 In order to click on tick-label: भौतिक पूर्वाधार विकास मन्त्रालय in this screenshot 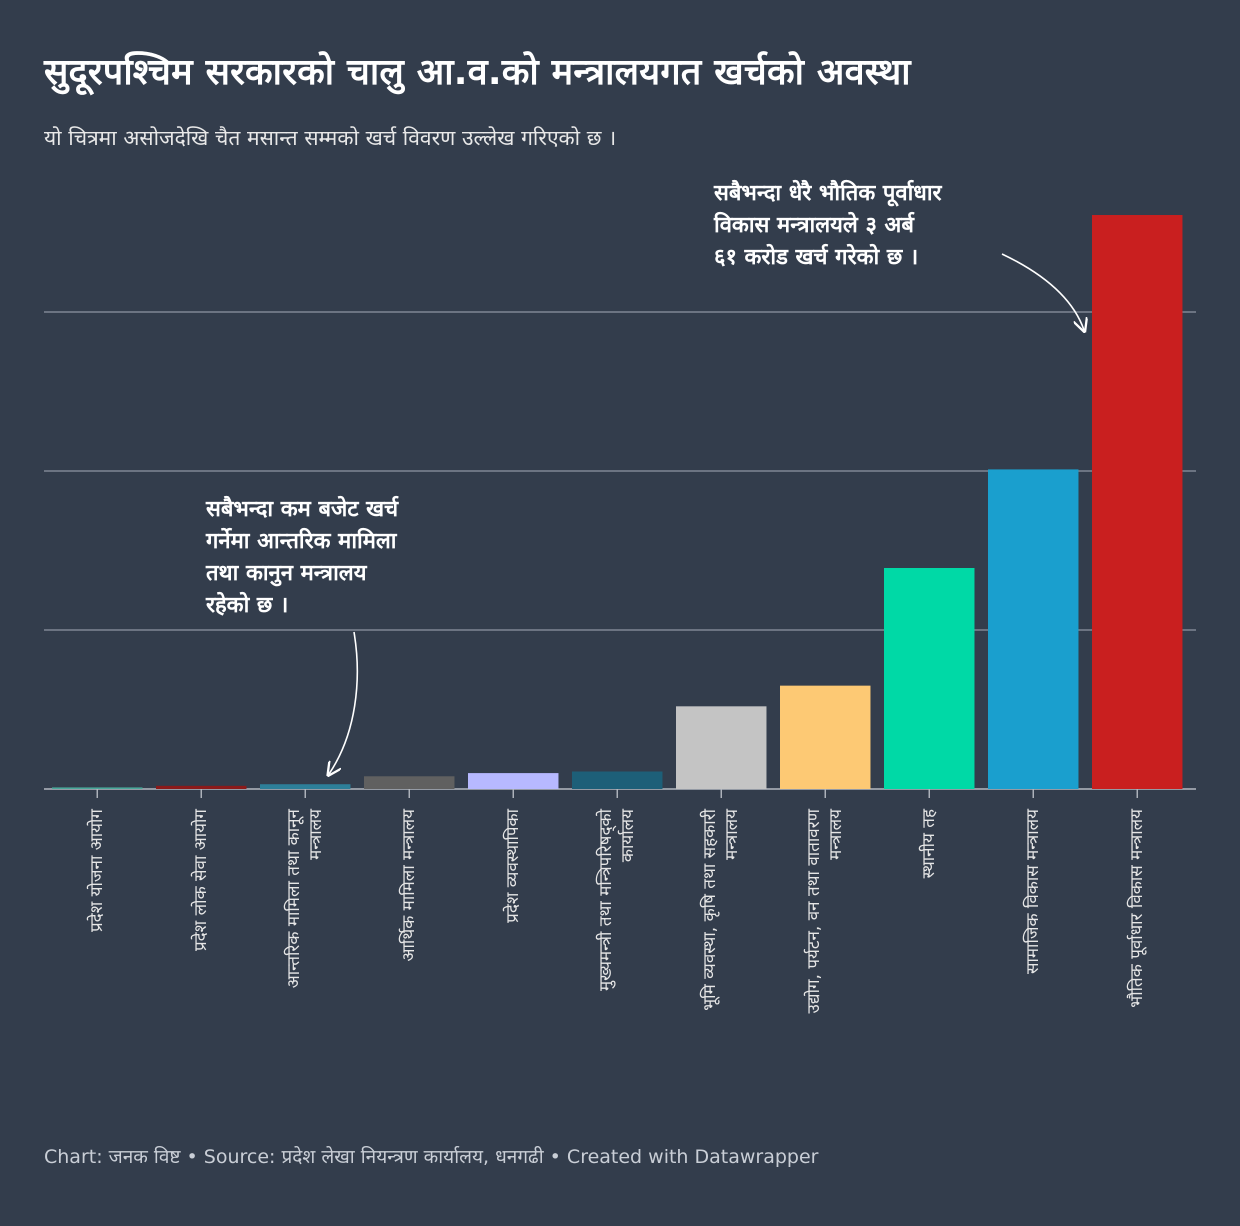, I will do `click(1136, 908)`.